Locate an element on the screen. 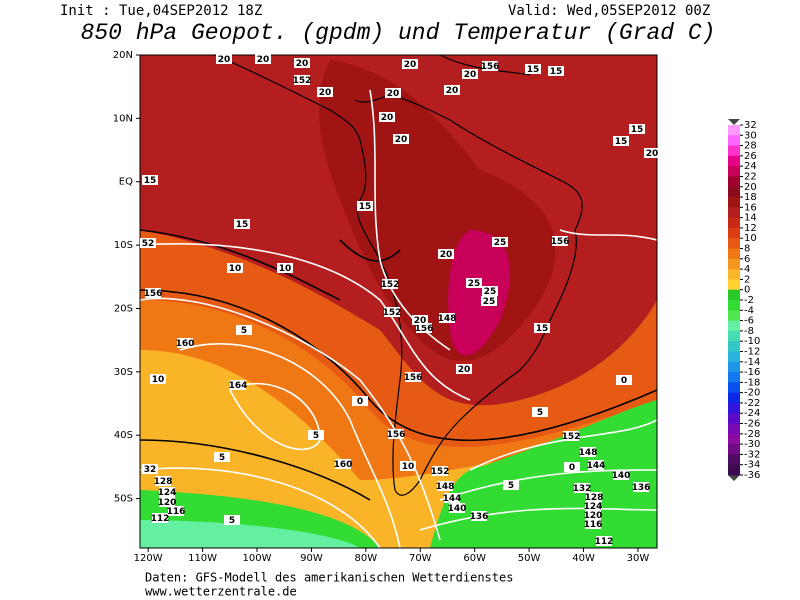 The width and height of the screenshot is (800, 600). x-tick-label: 40W is located at coordinates (583, 558).